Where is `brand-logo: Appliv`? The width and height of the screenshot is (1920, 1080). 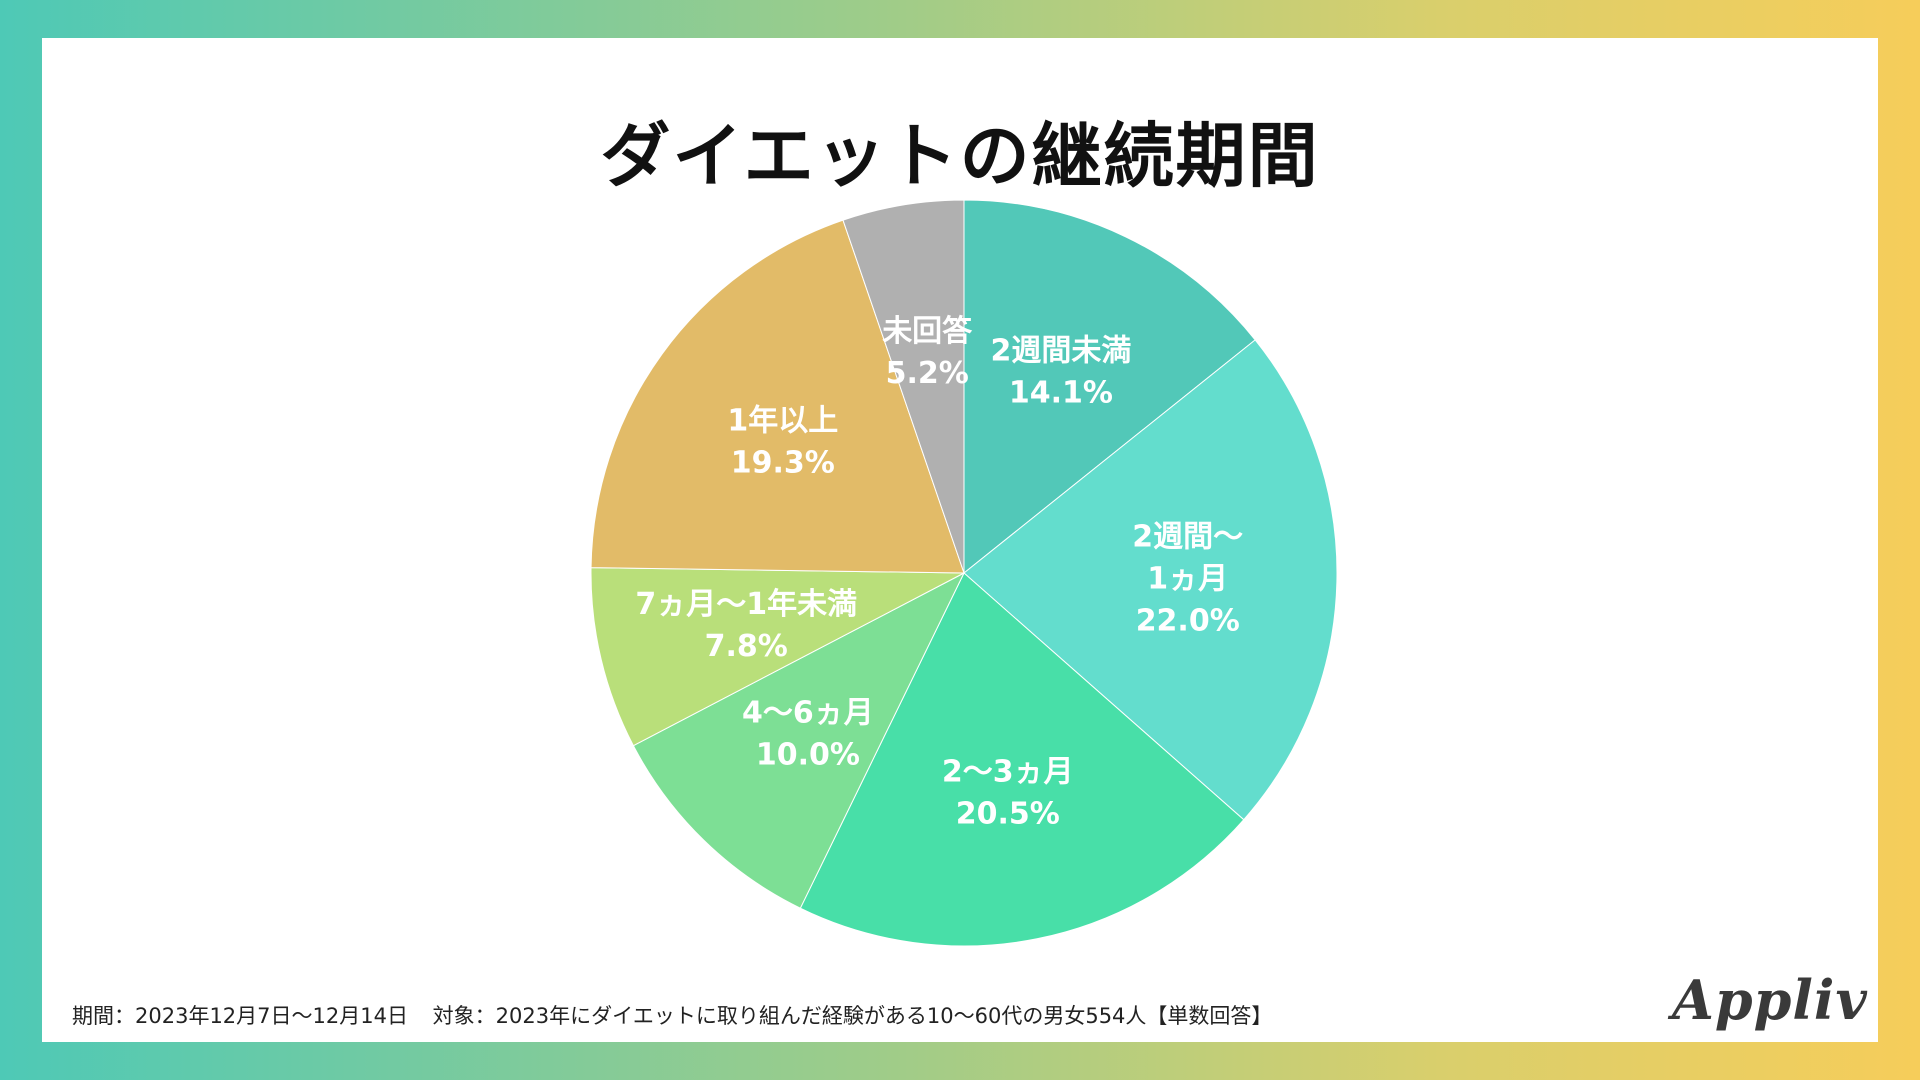 brand-logo: Appliv is located at coordinates (1770, 1000).